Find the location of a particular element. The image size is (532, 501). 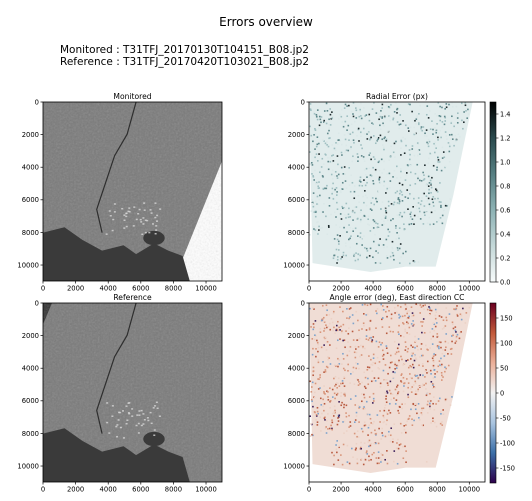

panel-content is located at coordinates (397, 191).